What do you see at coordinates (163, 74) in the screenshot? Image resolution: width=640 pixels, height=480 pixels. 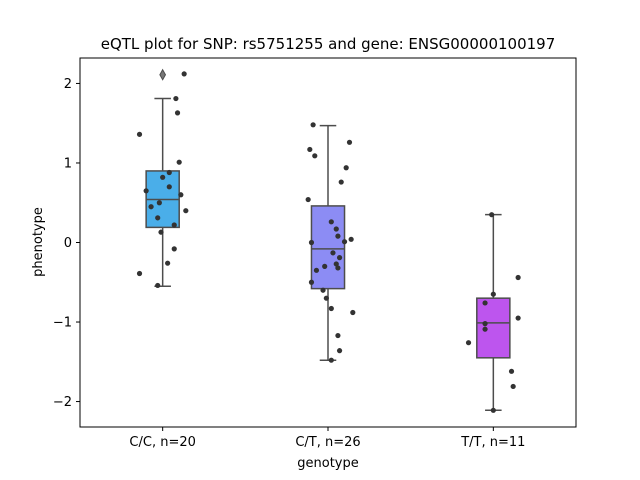 I see `outlier-marker` at bounding box center [163, 74].